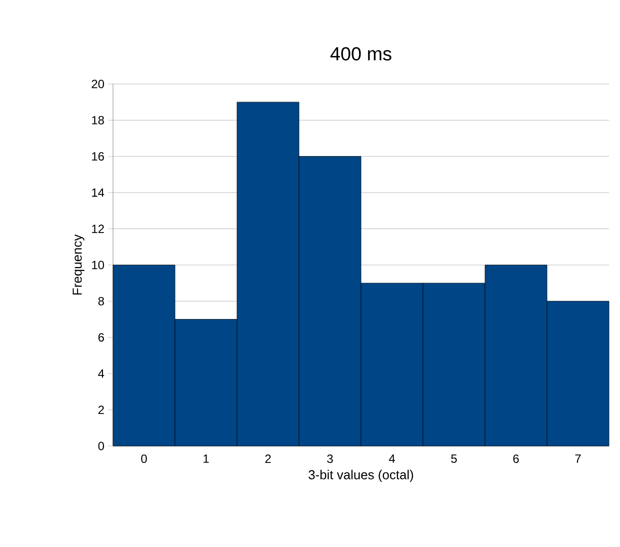 The height and width of the screenshot is (547, 620). I want to click on x-tick-label: 7, so click(578, 458).